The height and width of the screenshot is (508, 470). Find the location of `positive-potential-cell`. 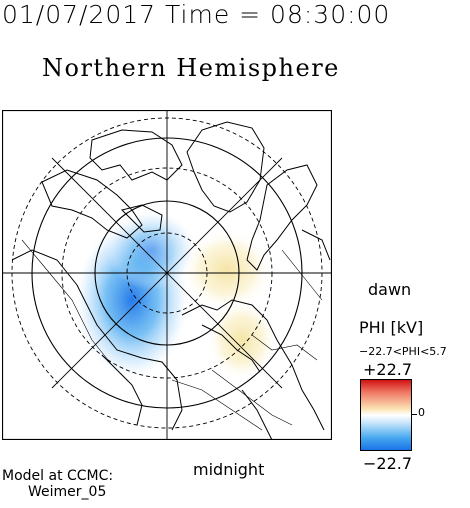

positive-potential-cell is located at coordinates (227, 270).